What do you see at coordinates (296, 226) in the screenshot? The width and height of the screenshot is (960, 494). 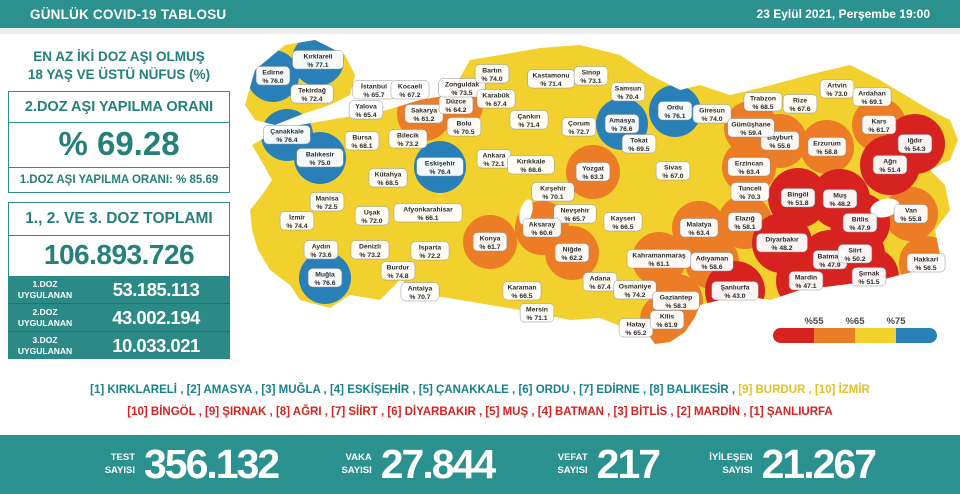 I see `svg-text: % 74.4` at bounding box center [296, 226].